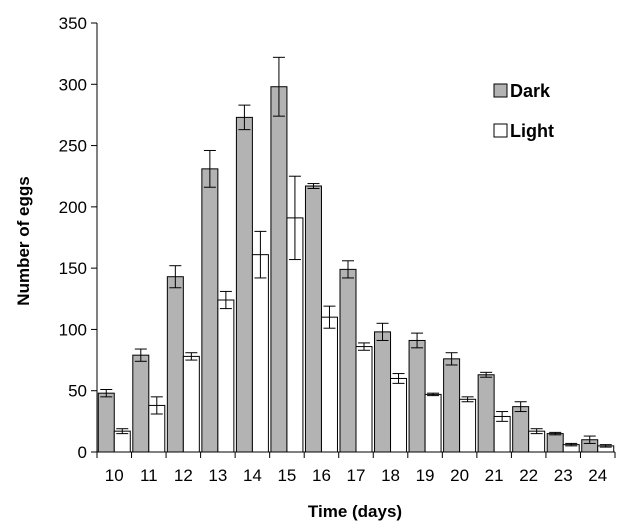  Describe the element at coordinates (73, 84) in the screenshot. I see `y-tick-label-300: 300` at that location.